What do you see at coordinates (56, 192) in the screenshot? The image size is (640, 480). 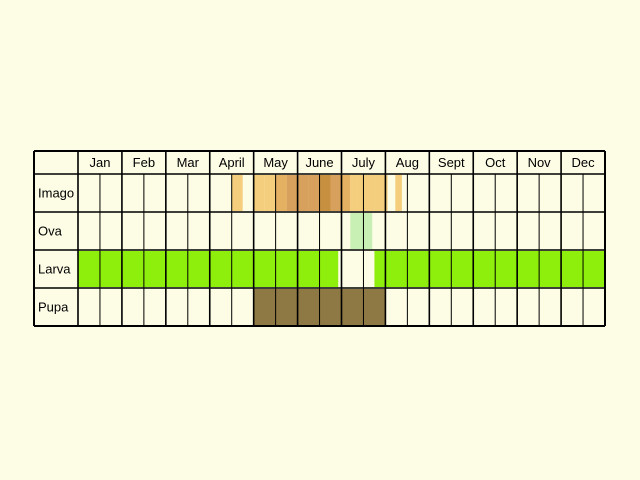 I see `row-label: Imago` at bounding box center [56, 192].